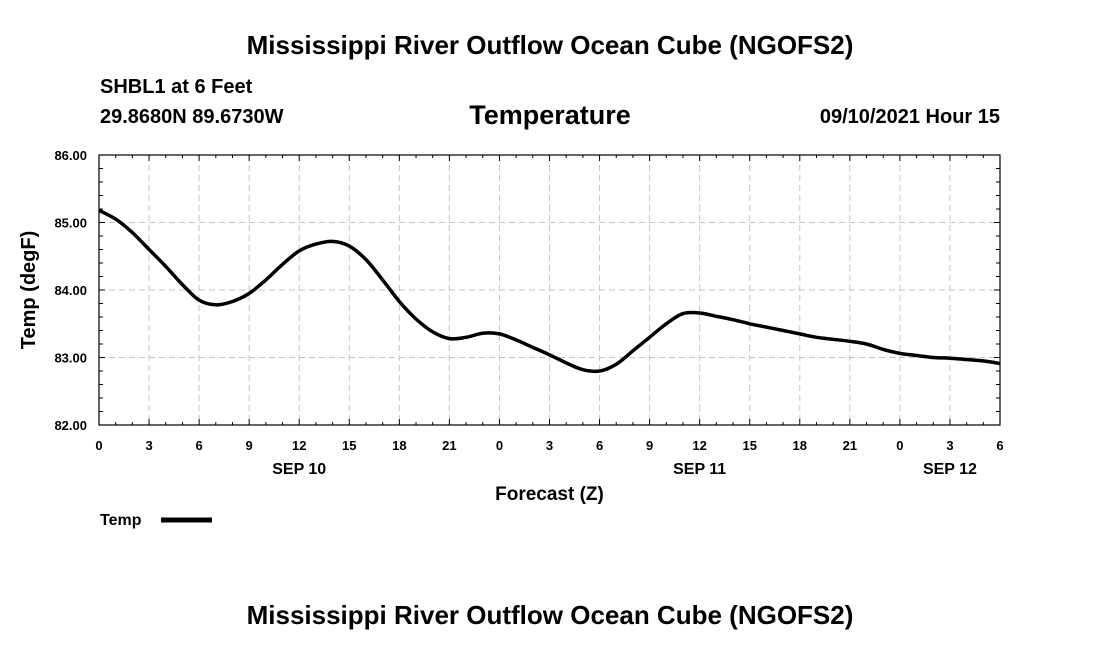 The image size is (1100, 650). I want to click on y-tick-label: 85.00, so click(70, 223).